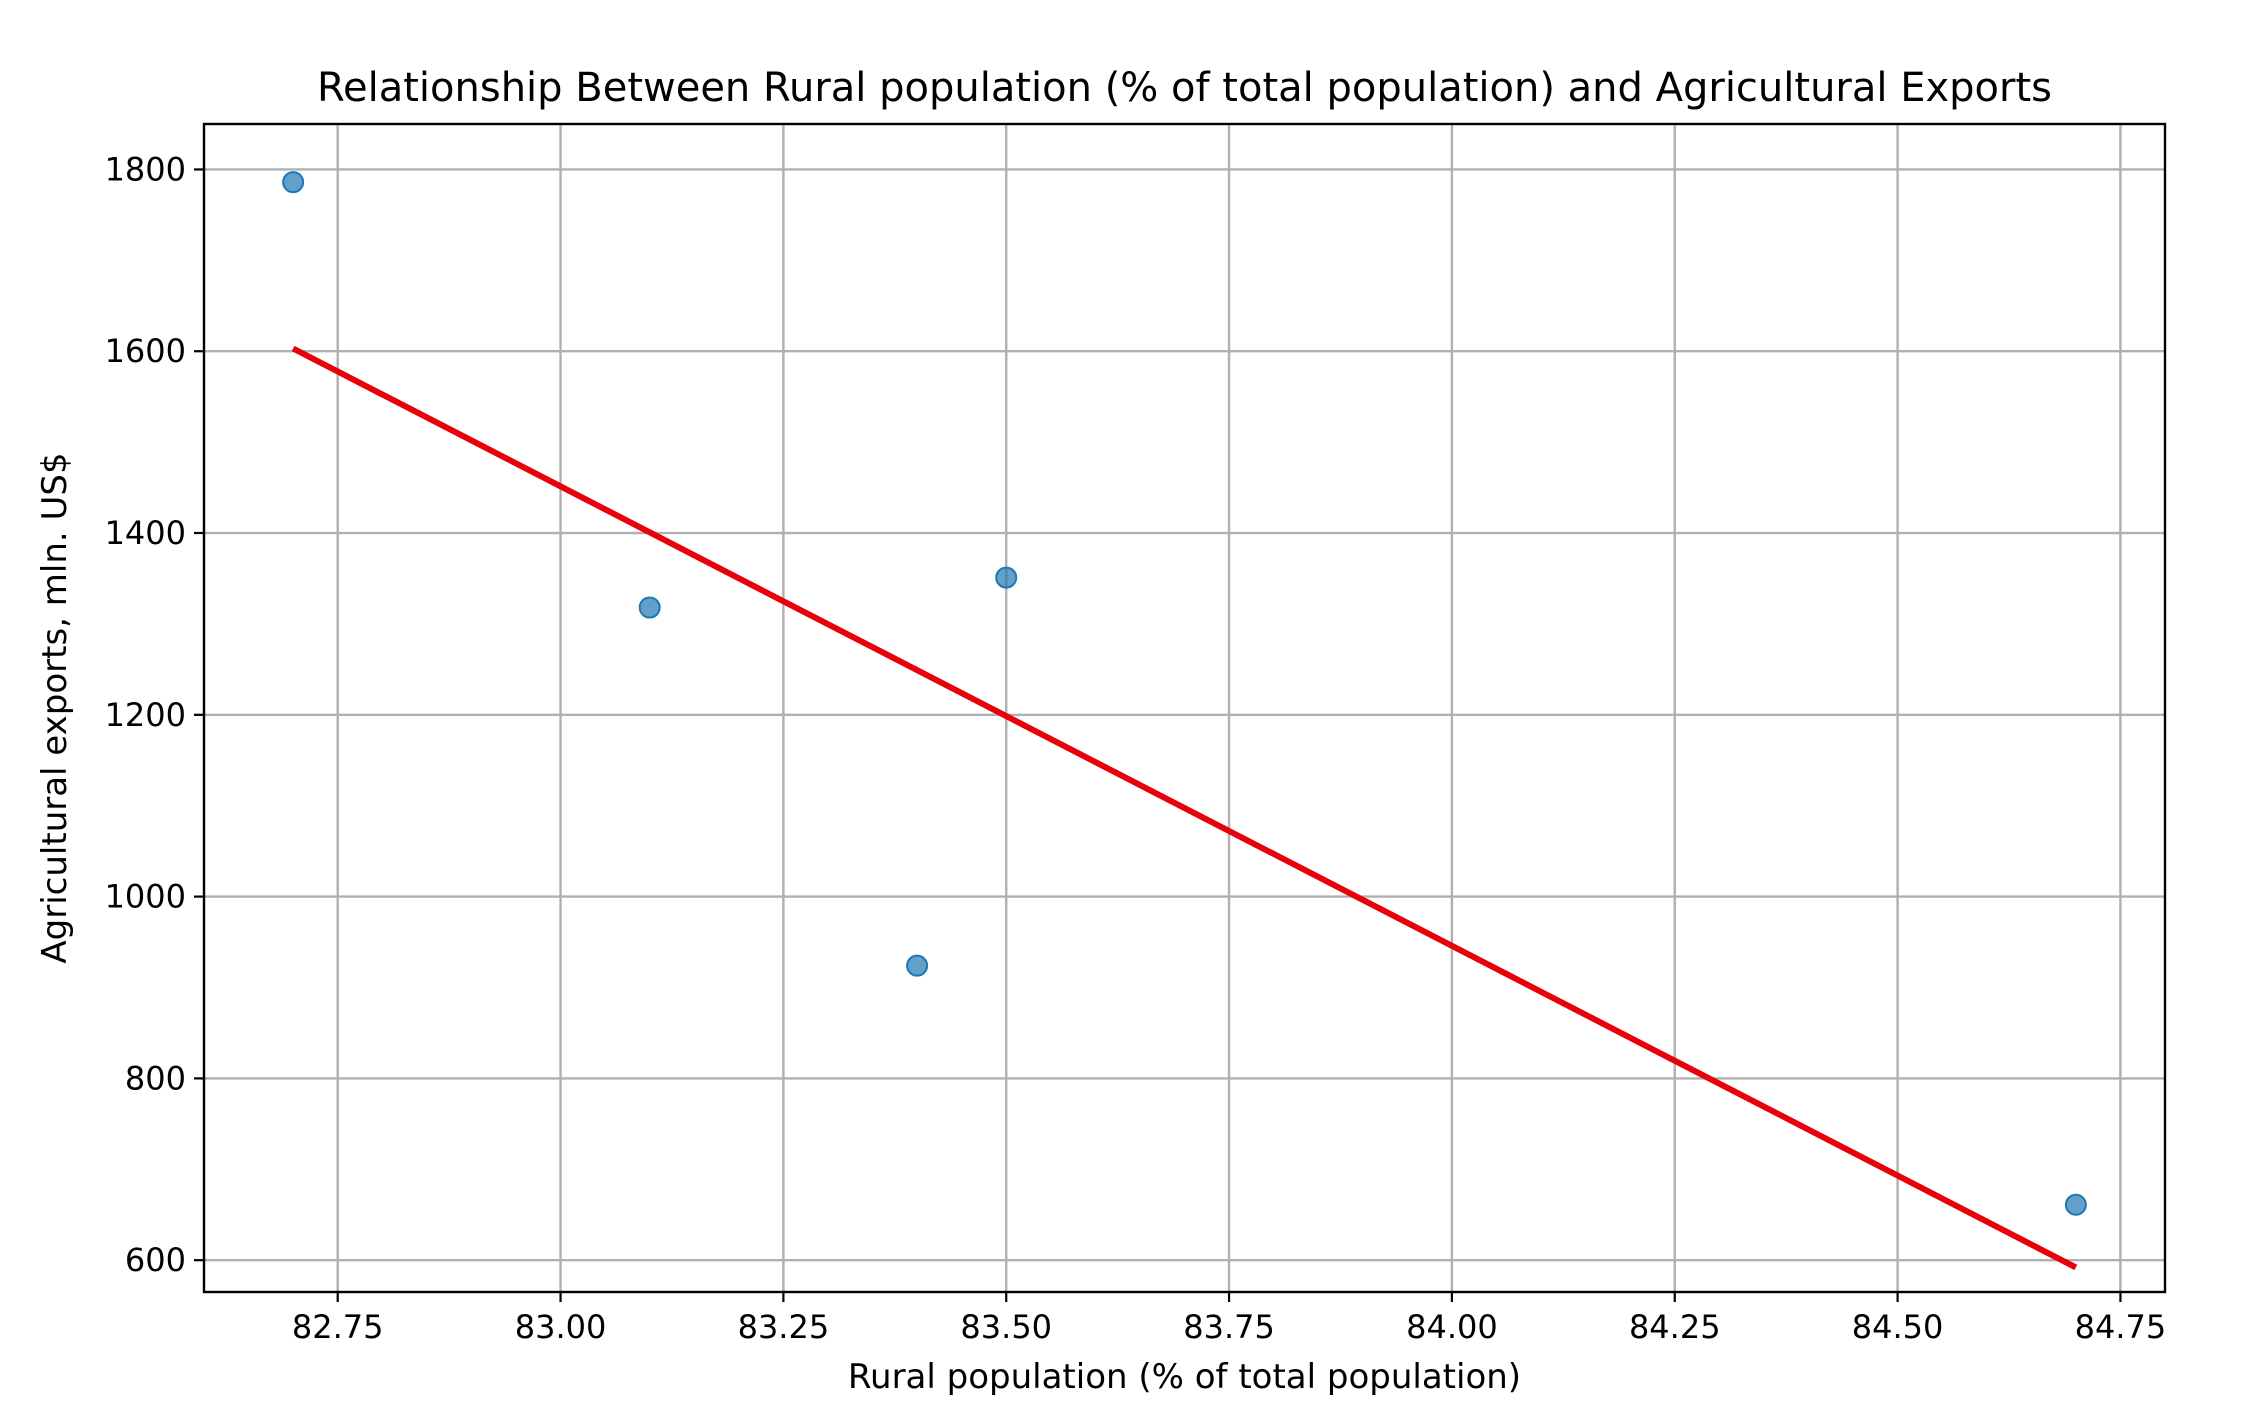  I want to click on x-axis-label: Rural population (% of total population), so click(1184, 1377).